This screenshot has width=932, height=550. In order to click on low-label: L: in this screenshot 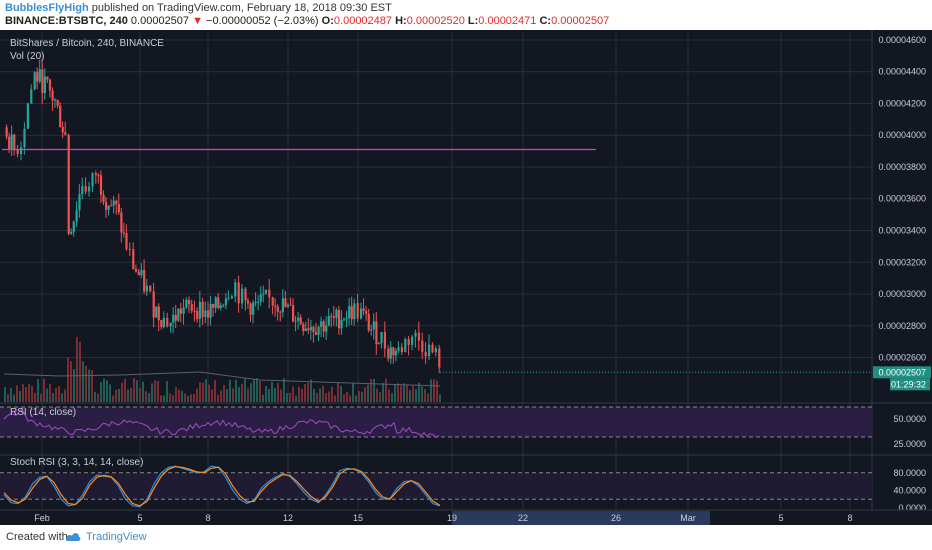, I will do `click(473, 21)`.